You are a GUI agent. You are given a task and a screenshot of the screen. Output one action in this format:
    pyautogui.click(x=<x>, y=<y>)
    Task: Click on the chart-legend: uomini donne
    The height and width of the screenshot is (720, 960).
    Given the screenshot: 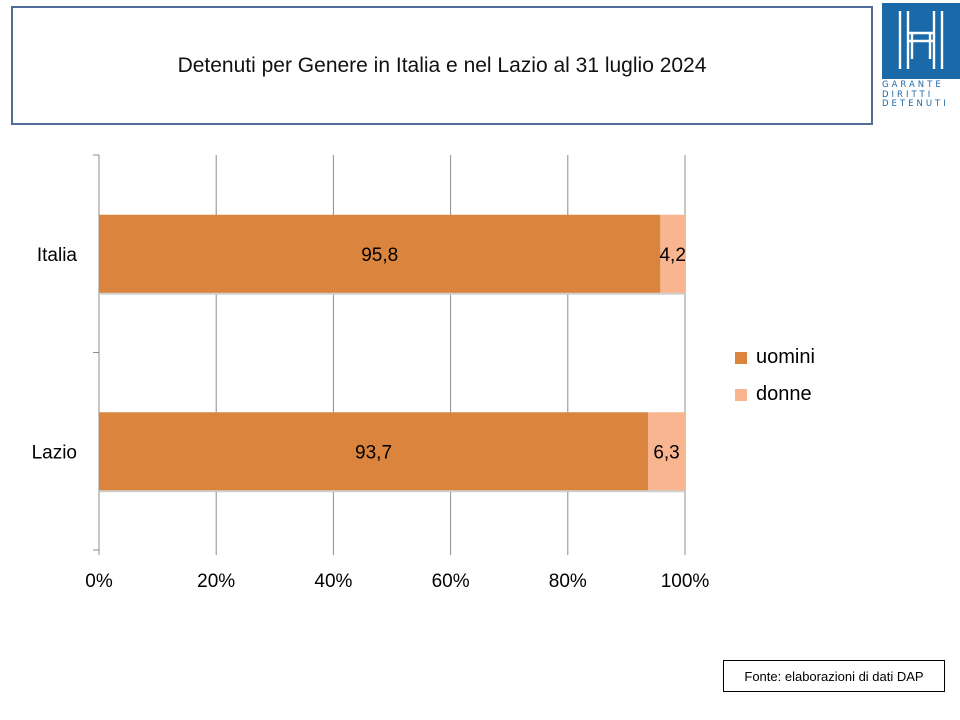 What is the action you would take?
    pyautogui.click(x=775, y=376)
    